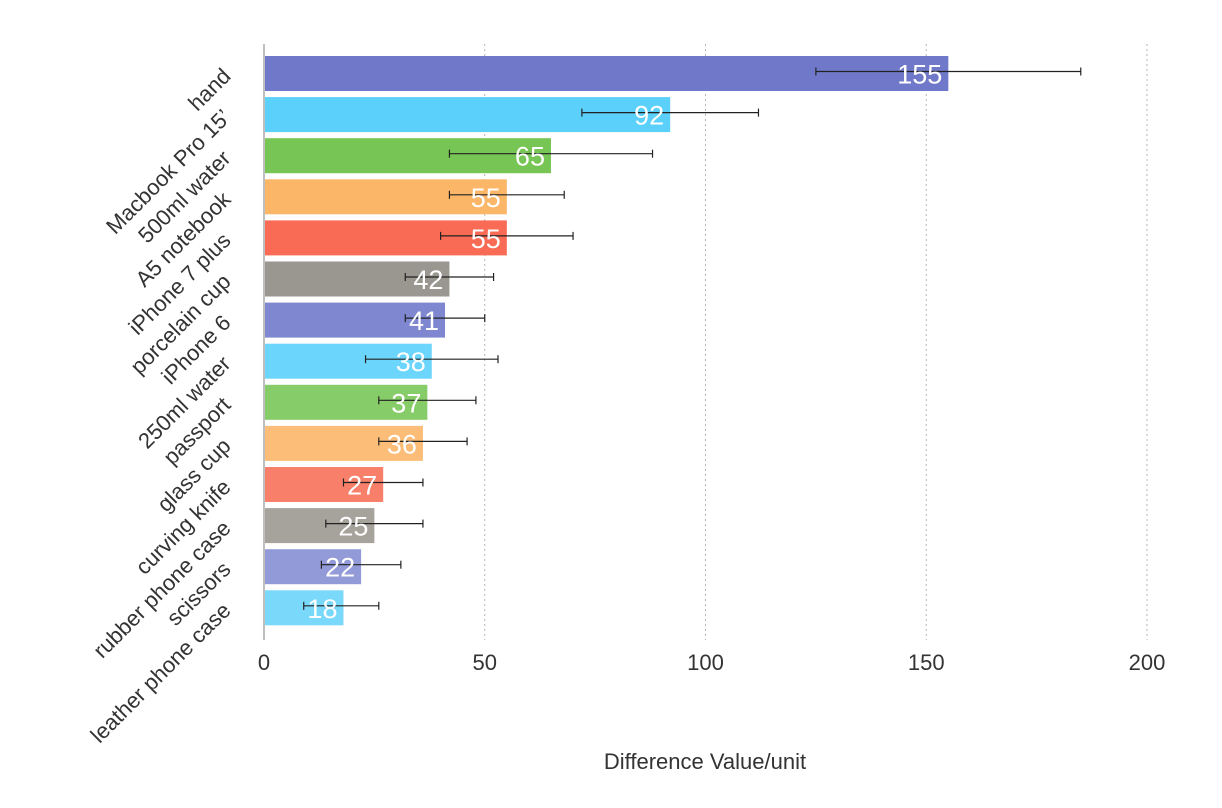 The image size is (1222, 808). Describe the element at coordinates (1147, 662) in the screenshot. I see `x-tick-label: 200` at that location.